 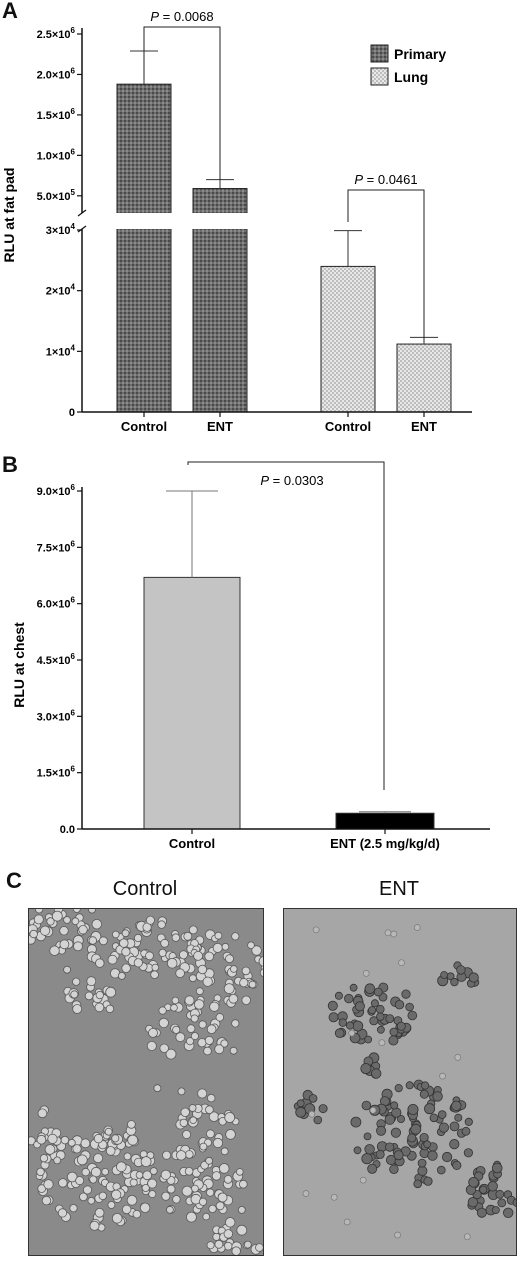 What do you see at coordinates (56, 546) in the screenshot?
I see `y-tick-label-b-5: 7.5×10⁶` at bounding box center [56, 546].